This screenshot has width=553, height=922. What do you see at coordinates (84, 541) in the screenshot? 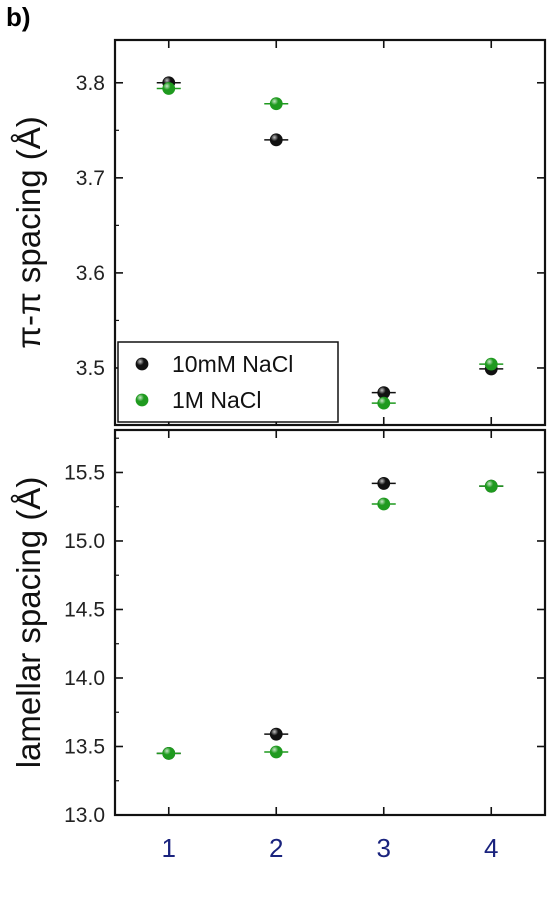
I see `lam-ytick-label: 15.0` at bounding box center [84, 541].